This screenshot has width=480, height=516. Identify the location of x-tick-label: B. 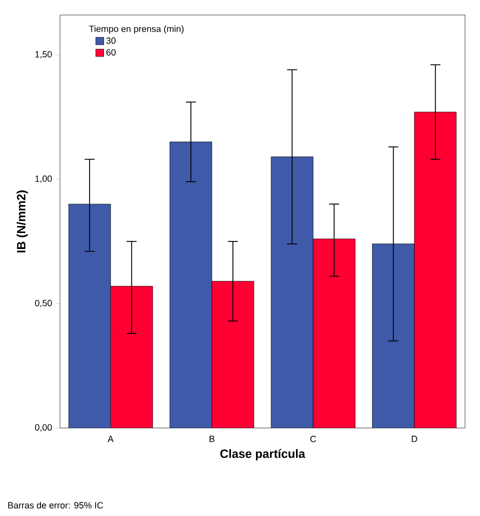
(212, 439).